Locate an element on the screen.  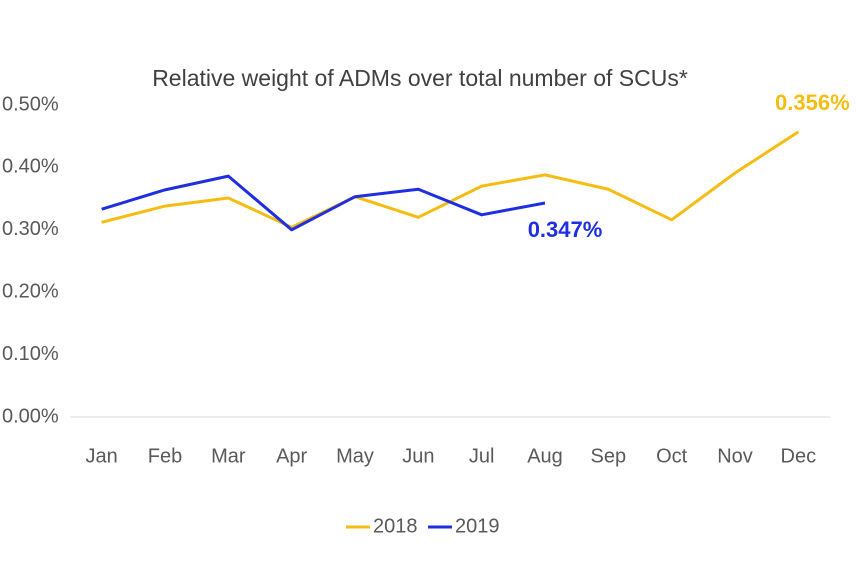
legend-label: 2018 is located at coordinates (395, 526).